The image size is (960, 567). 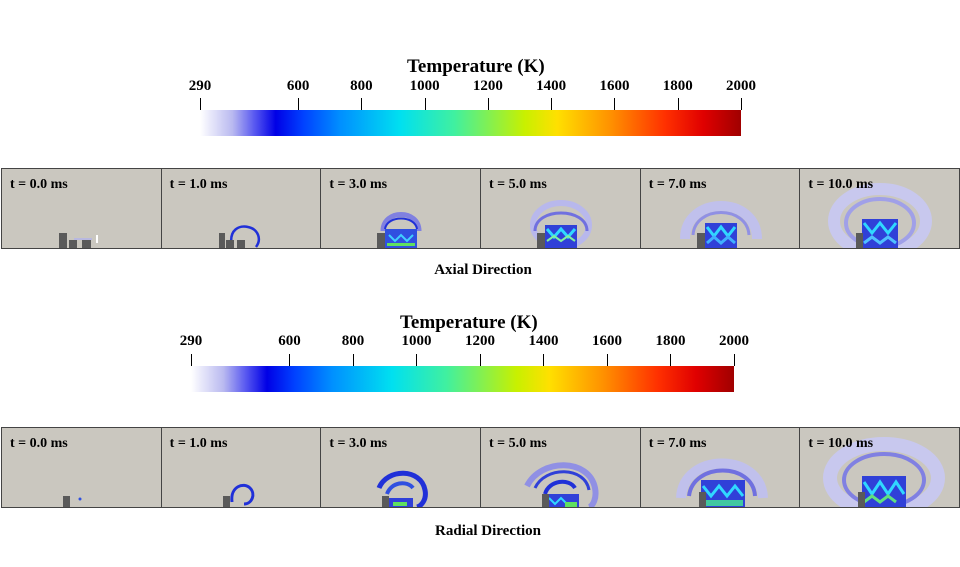 I want to click on axial-panel-4: t = 7.0 ms, so click(x=720, y=208).